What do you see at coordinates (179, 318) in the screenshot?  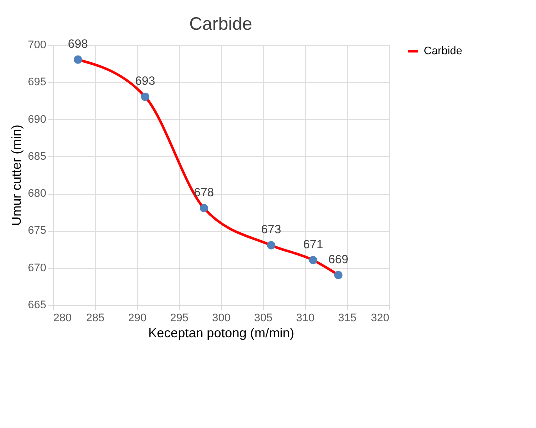 I see `x-tick-label: 295` at bounding box center [179, 318].